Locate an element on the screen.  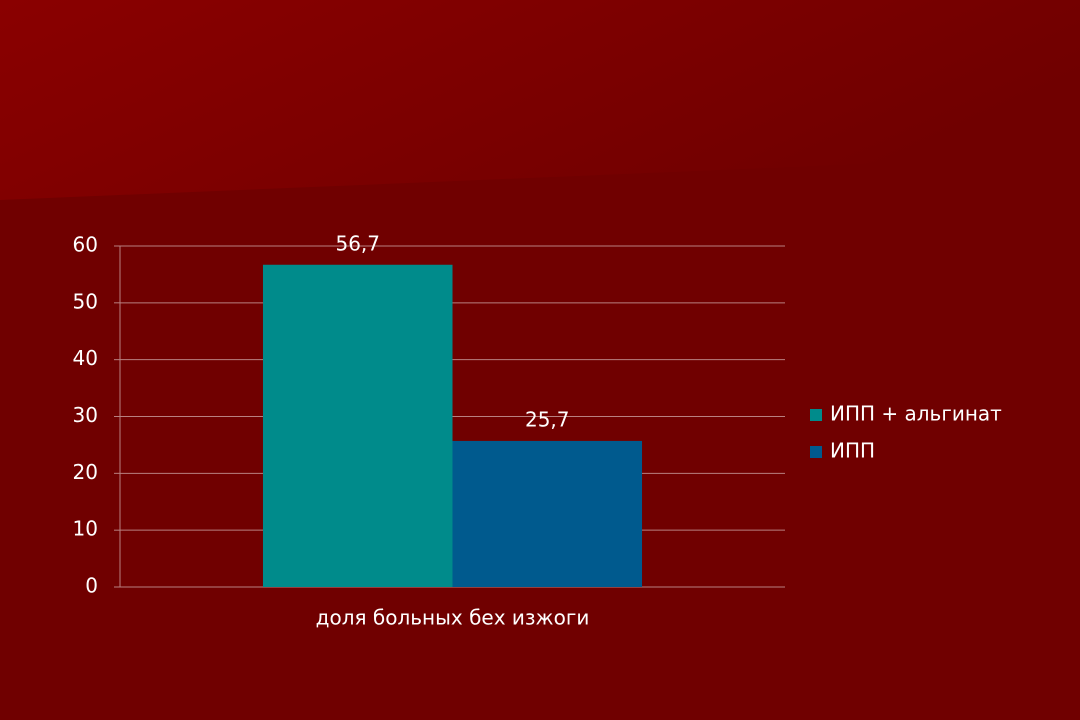
y-tick-label: 10 is located at coordinates (85, 529).